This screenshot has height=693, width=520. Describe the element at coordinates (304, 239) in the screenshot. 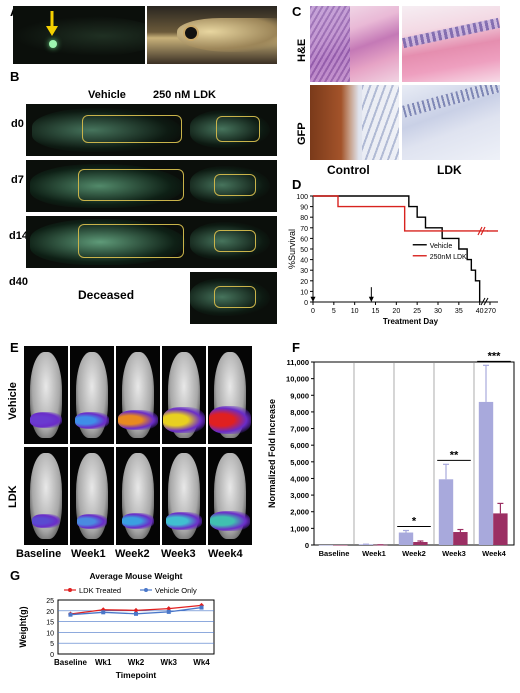

I see `y-tick-label: 60` at that location.